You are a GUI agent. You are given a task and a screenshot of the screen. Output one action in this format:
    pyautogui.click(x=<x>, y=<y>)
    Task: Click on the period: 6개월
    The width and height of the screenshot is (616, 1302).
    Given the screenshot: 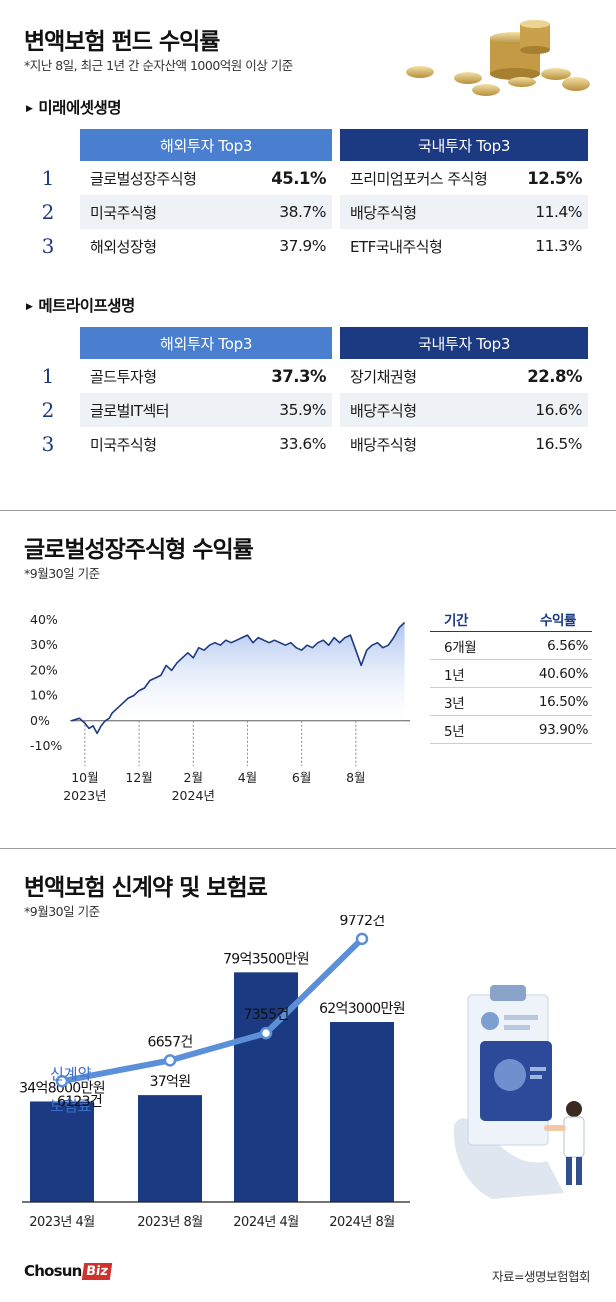 What is the action you would take?
    pyautogui.click(x=460, y=647)
    